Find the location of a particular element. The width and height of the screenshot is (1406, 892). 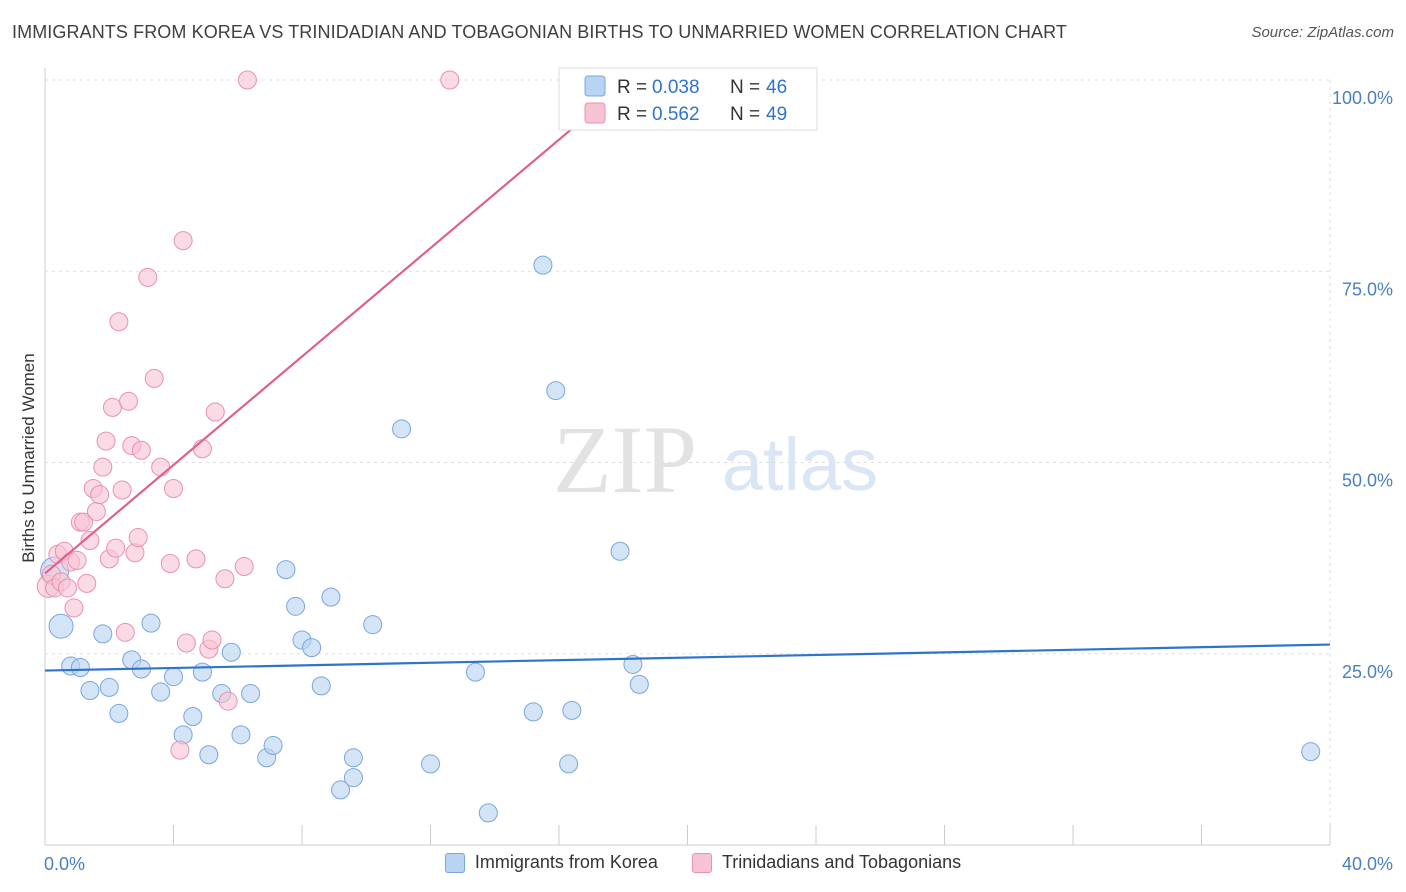

x-tick-labels: 0.0% 40.0% is located at coordinates (718, 864).